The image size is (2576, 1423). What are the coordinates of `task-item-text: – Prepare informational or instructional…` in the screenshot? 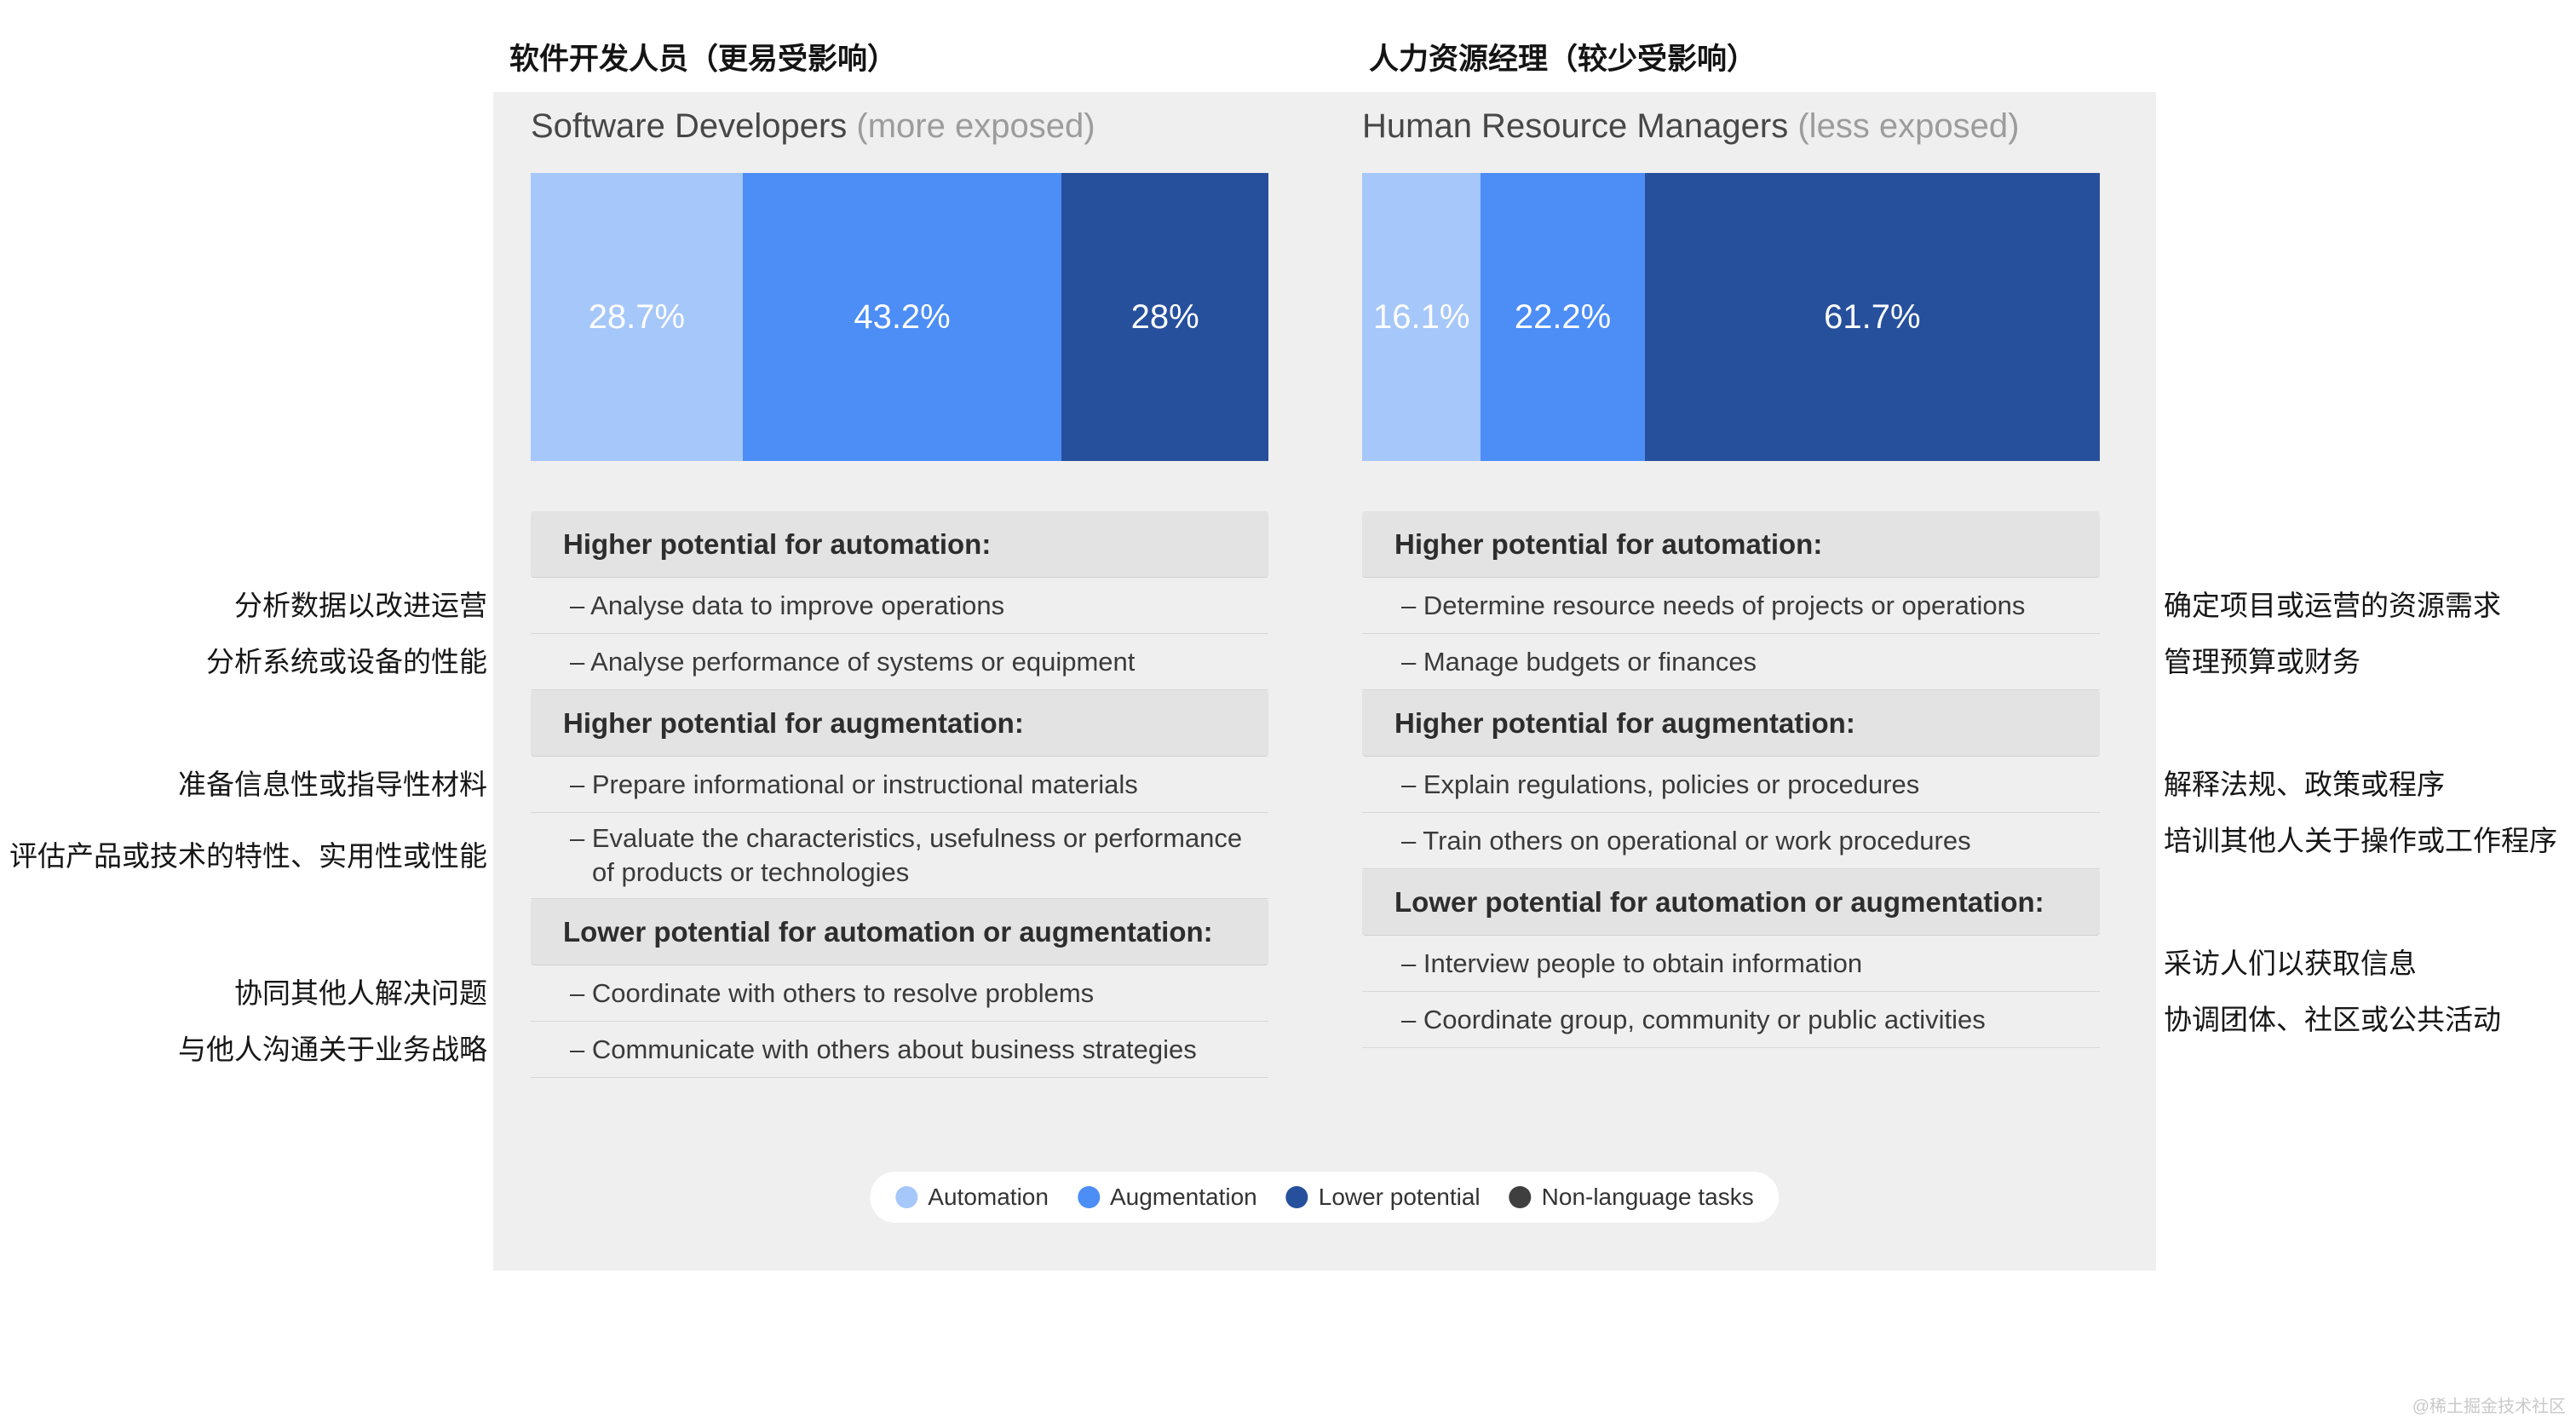 It's located at (854, 784).